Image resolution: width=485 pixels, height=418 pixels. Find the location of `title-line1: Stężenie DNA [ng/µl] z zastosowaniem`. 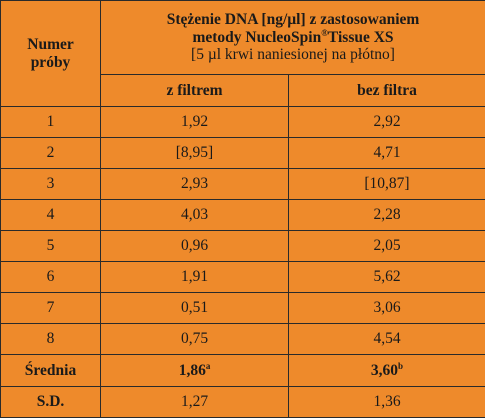

title-line1: Stężenie DNA [ng/µl] z zastosowaniem is located at coordinates (293, 19).